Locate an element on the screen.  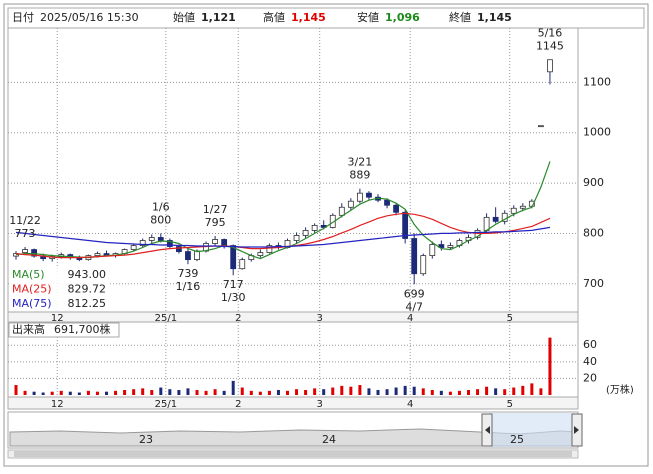
navigator-window is located at coordinates (531, 430).